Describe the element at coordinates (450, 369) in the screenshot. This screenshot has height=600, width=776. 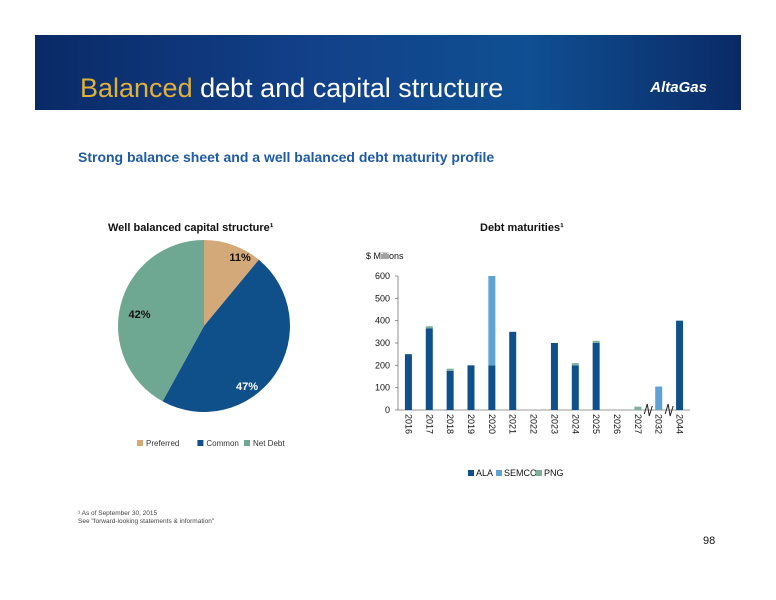
I see `bar-png-2018` at that location.